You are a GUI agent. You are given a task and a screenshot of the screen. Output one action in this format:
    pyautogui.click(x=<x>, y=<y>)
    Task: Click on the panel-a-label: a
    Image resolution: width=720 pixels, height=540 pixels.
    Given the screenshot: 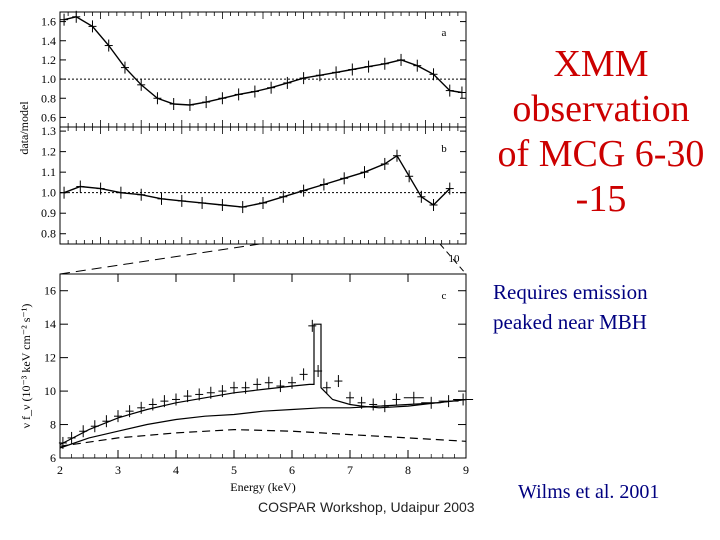 What is the action you would take?
    pyautogui.click(x=444, y=33)
    